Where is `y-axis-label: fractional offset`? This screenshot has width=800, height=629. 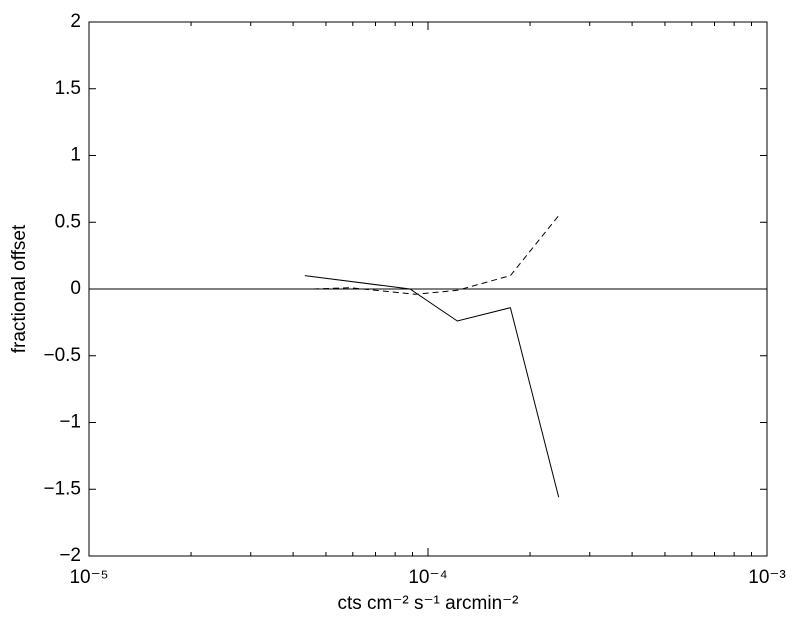 y-axis-label: fractional offset is located at coordinates (19, 288).